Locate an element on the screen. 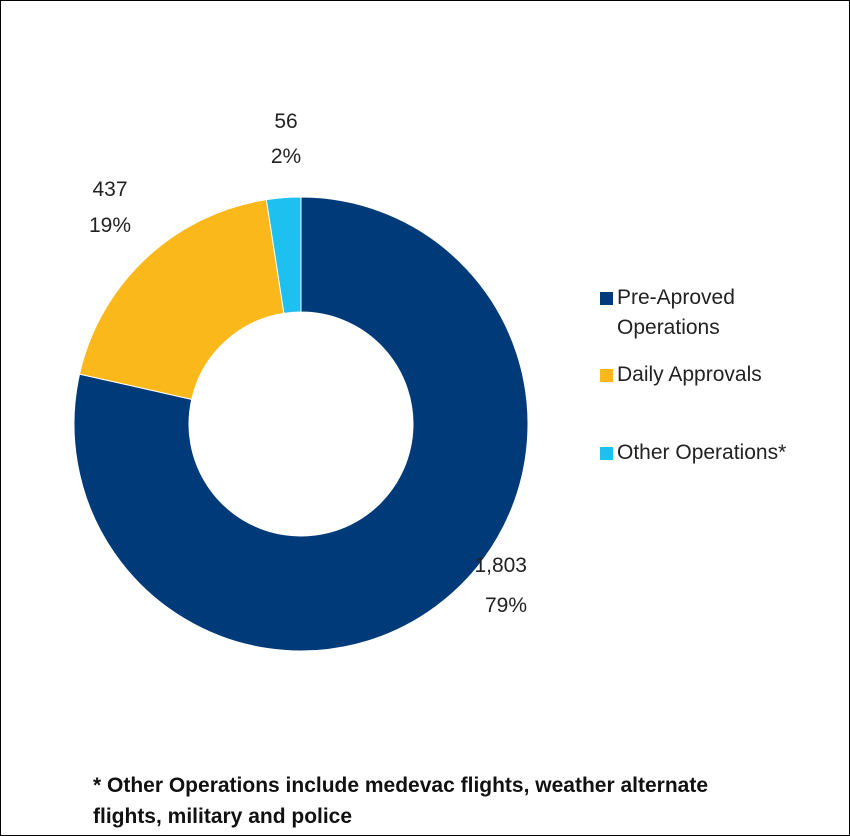 The width and height of the screenshot is (850, 836). legend-swatch-pre-approved is located at coordinates (606, 298).